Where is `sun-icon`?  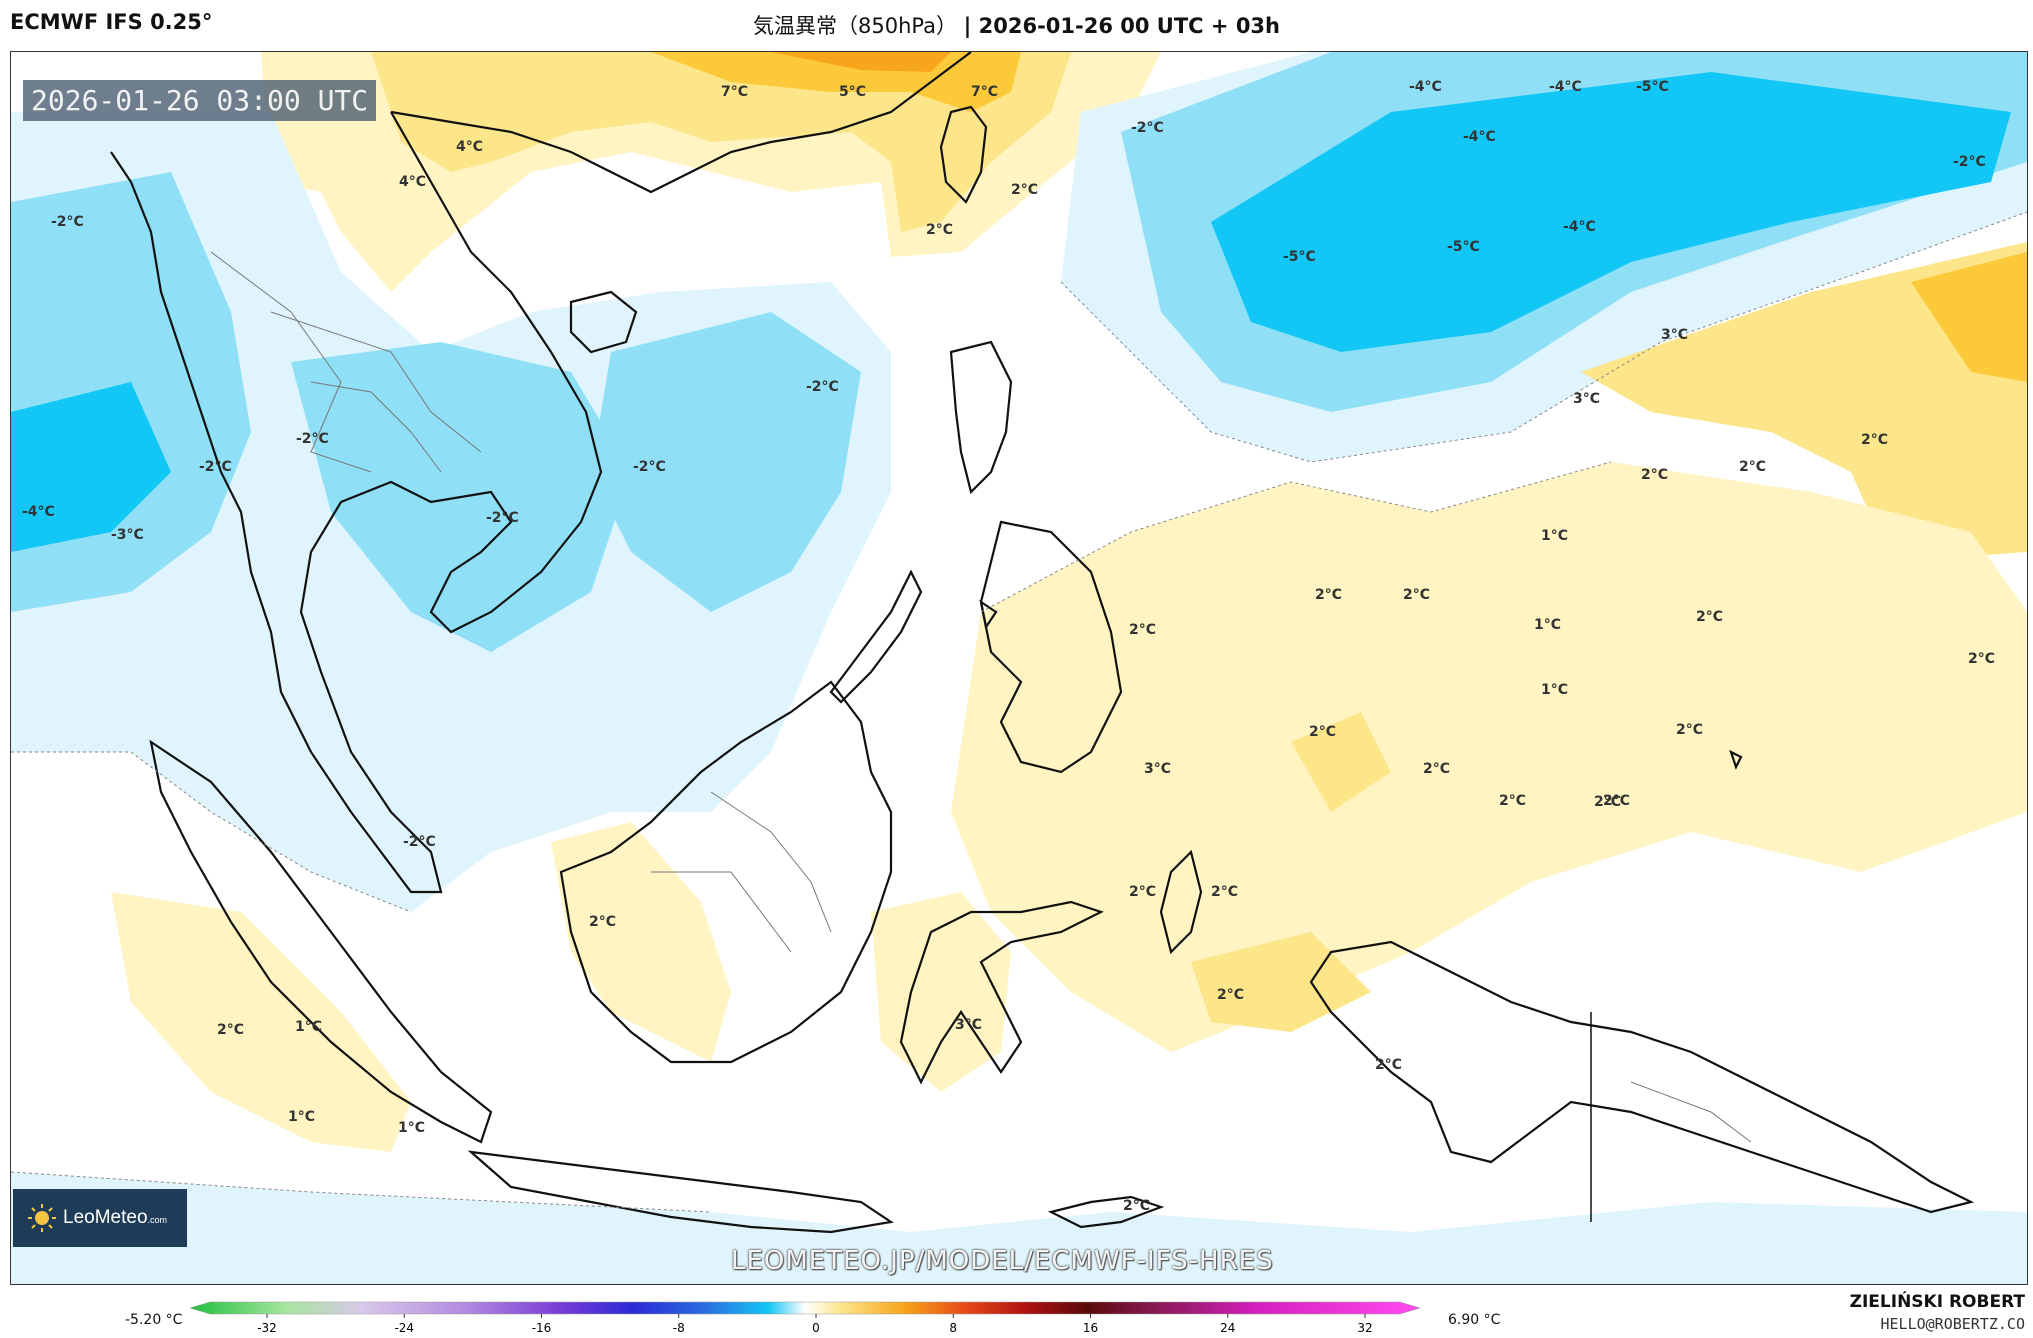
sun-icon is located at coordinates (42, 1218).